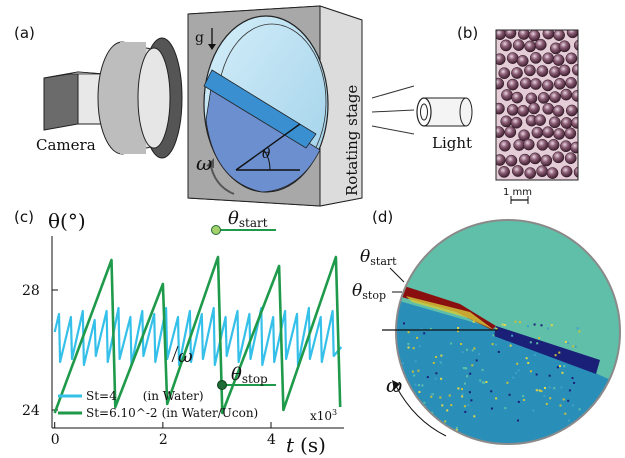 The height and width of the screenshot is (458, 625). Describe the element at coordinates (519, 200) in the screenshot. I see `scale-bar` at that location.